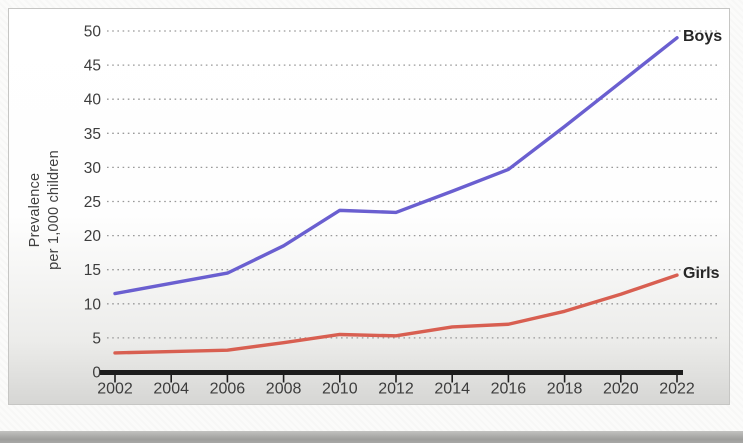 This screenshot has width=743, height=443. What do you see at coordinates (396, 314) in the screenshot?
I see `series-line-girls` at bounding box center [396, 314].